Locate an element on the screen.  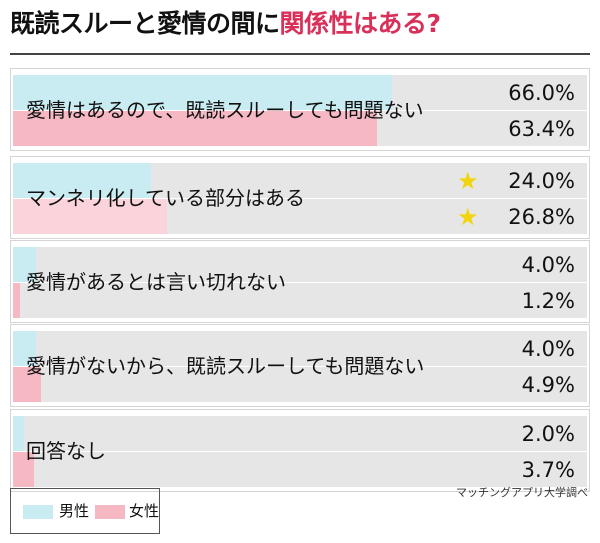
category-group: 4.0% 4.9% 愛情がないから、既読スルーしても問題ない is located at coordinates (300, 365).